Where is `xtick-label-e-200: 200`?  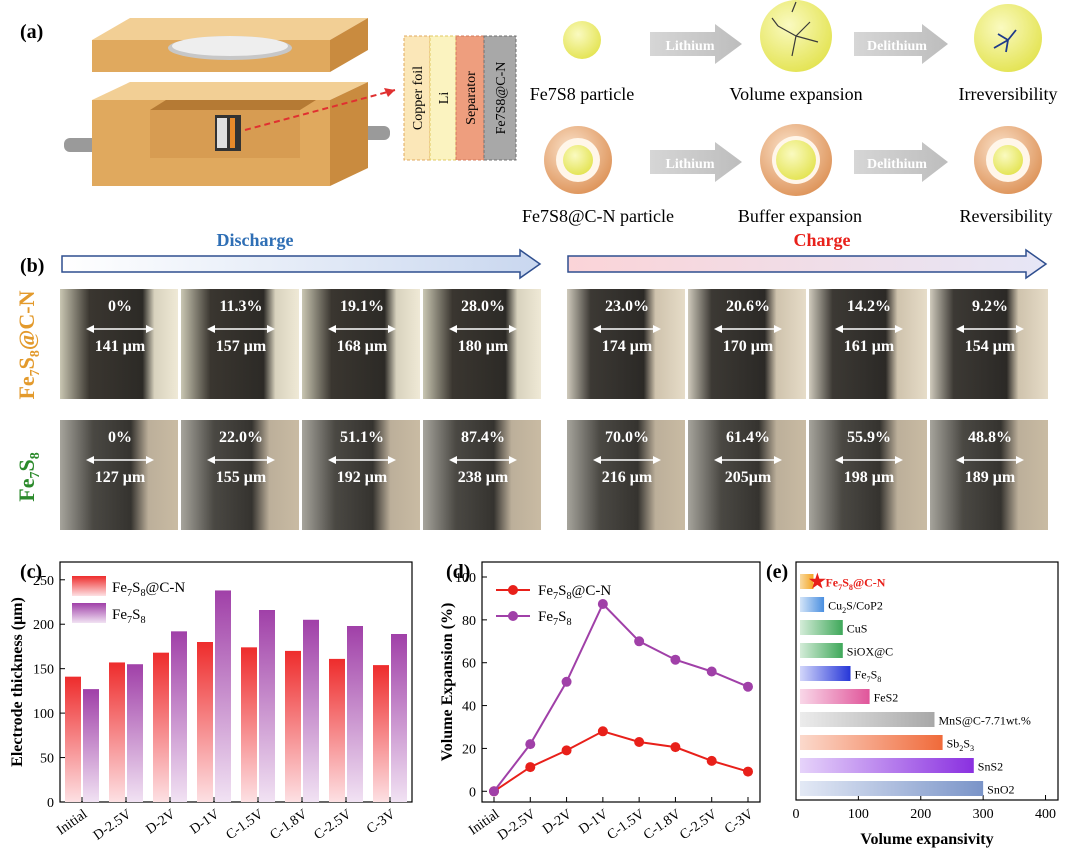
xtick-label-e-200: 200 is located at coordinates (920, 814).